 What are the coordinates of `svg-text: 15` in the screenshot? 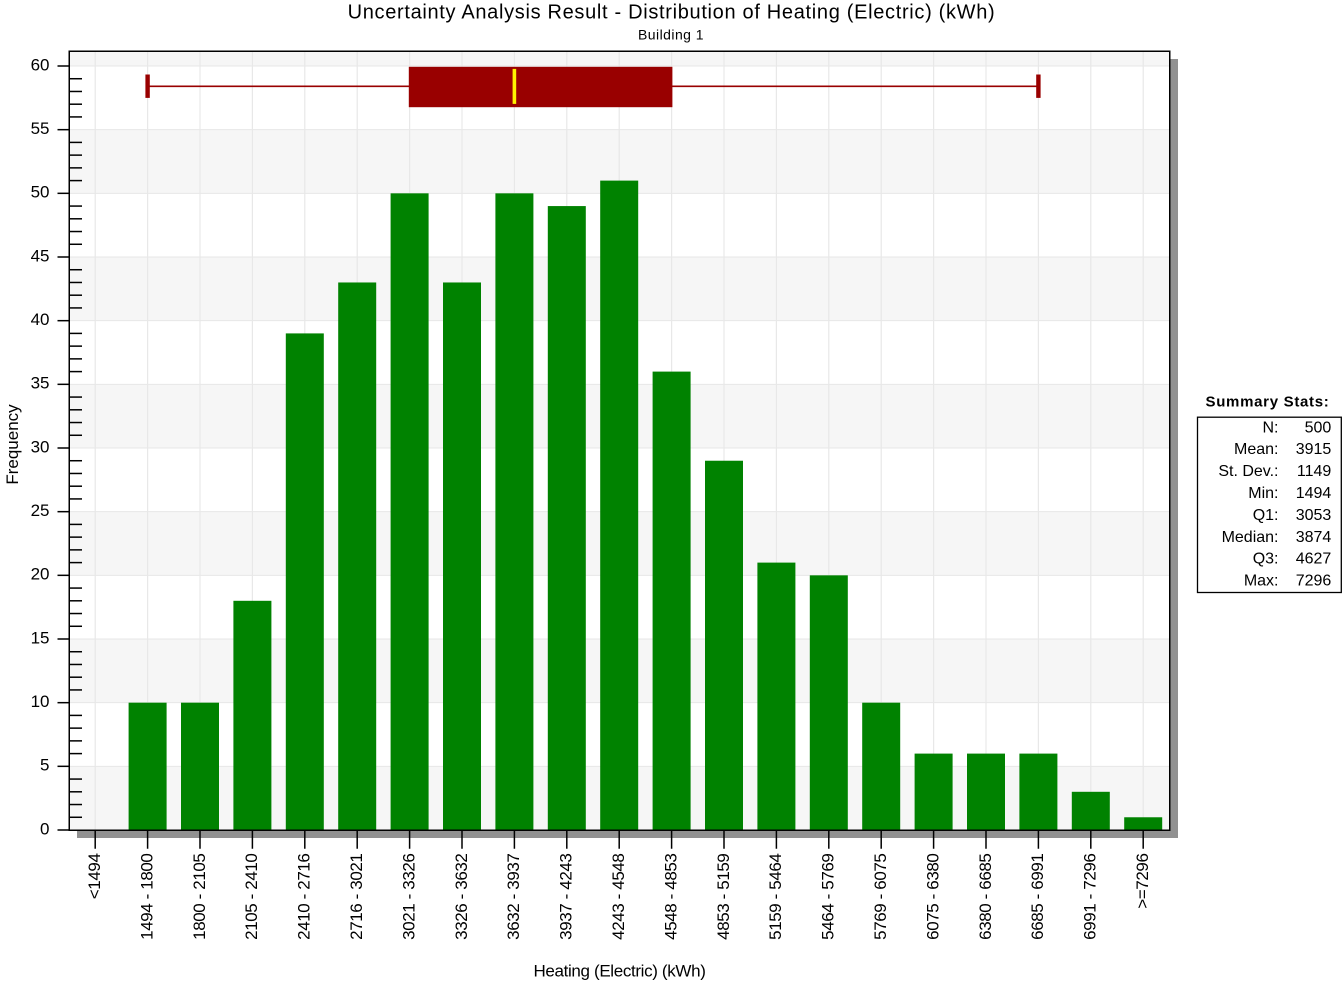 It's located at (40, 637).